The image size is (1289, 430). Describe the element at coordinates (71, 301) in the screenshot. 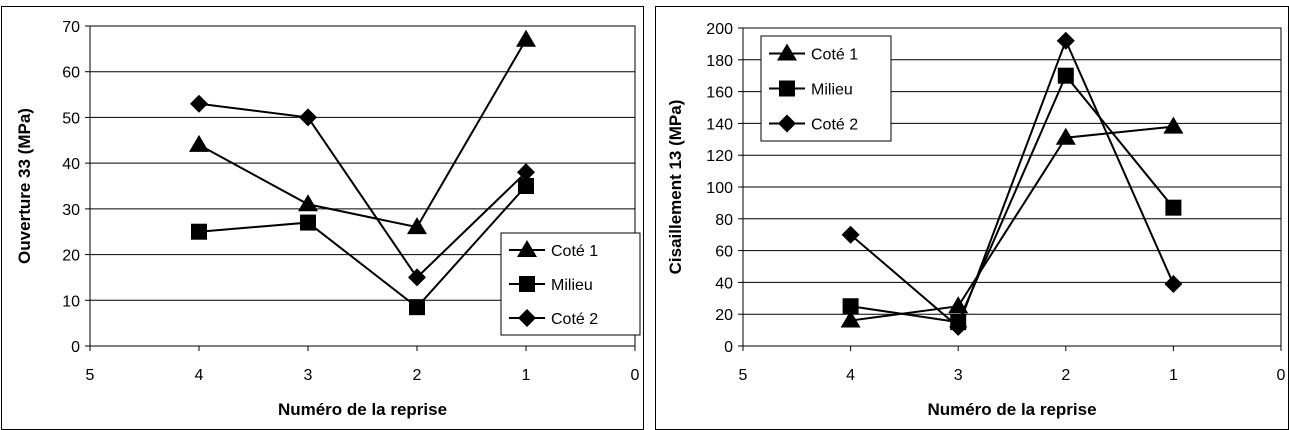

I see `y-tick-label: 10` at that location.